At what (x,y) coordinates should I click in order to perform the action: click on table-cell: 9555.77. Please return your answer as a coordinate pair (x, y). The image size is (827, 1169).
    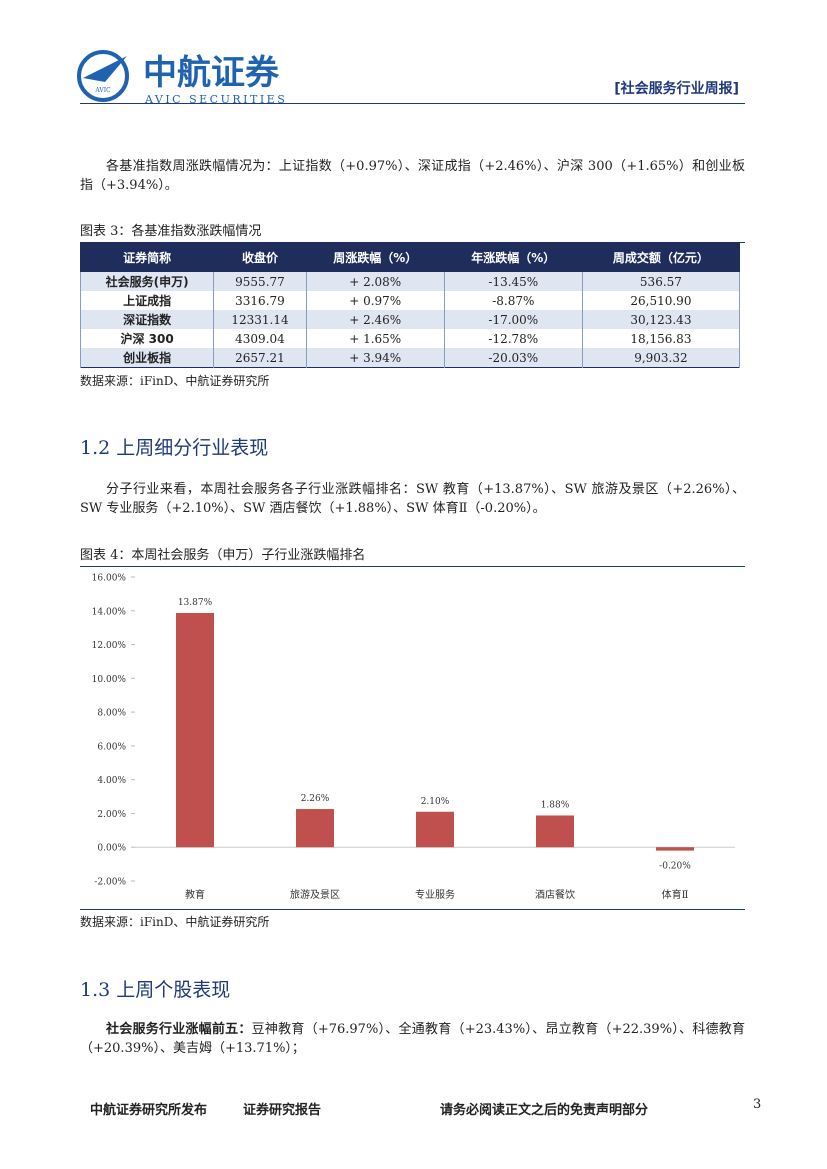
    Looking at the image, I should click on (260, 281).